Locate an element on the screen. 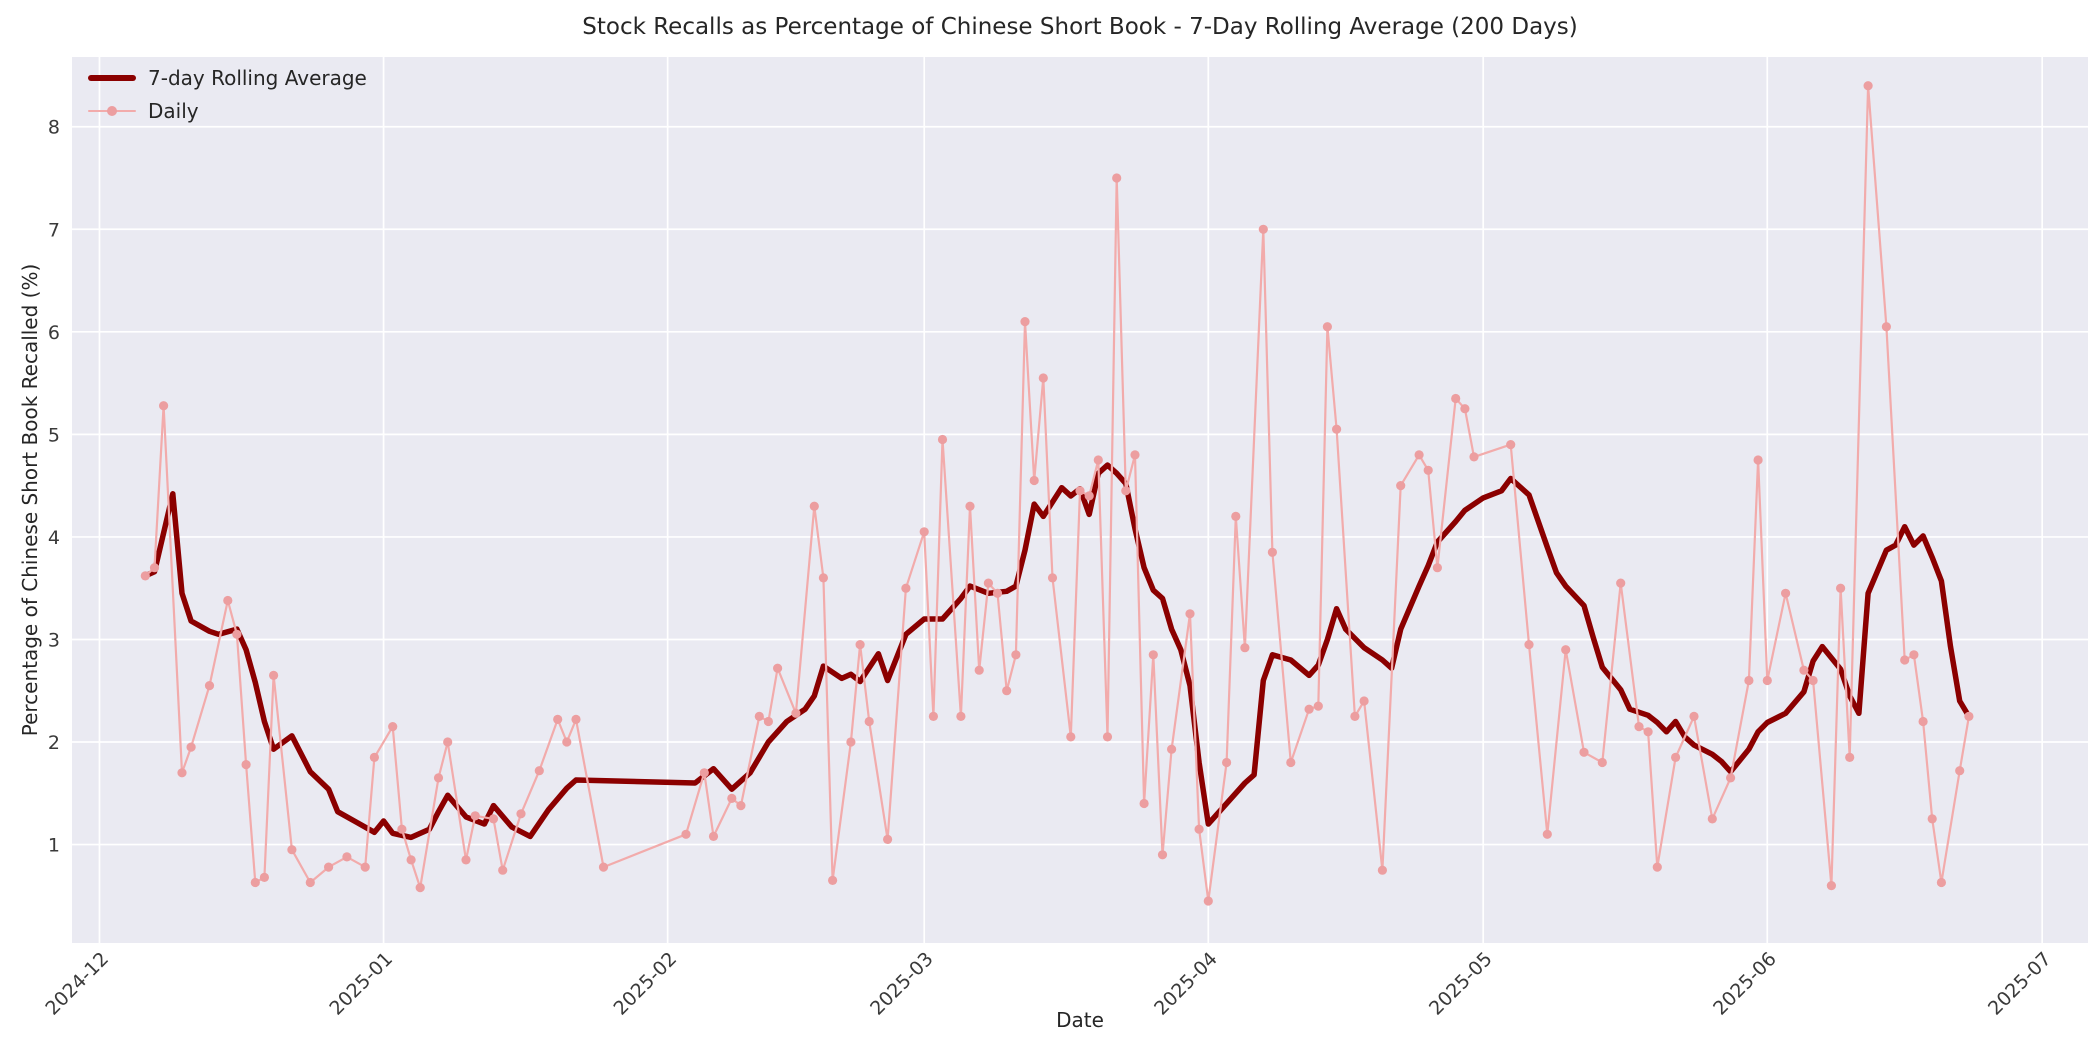 This screenshot has height=1050, width=2100. rolling-average-line-swatch-icon is located at coordinates (112, 78).